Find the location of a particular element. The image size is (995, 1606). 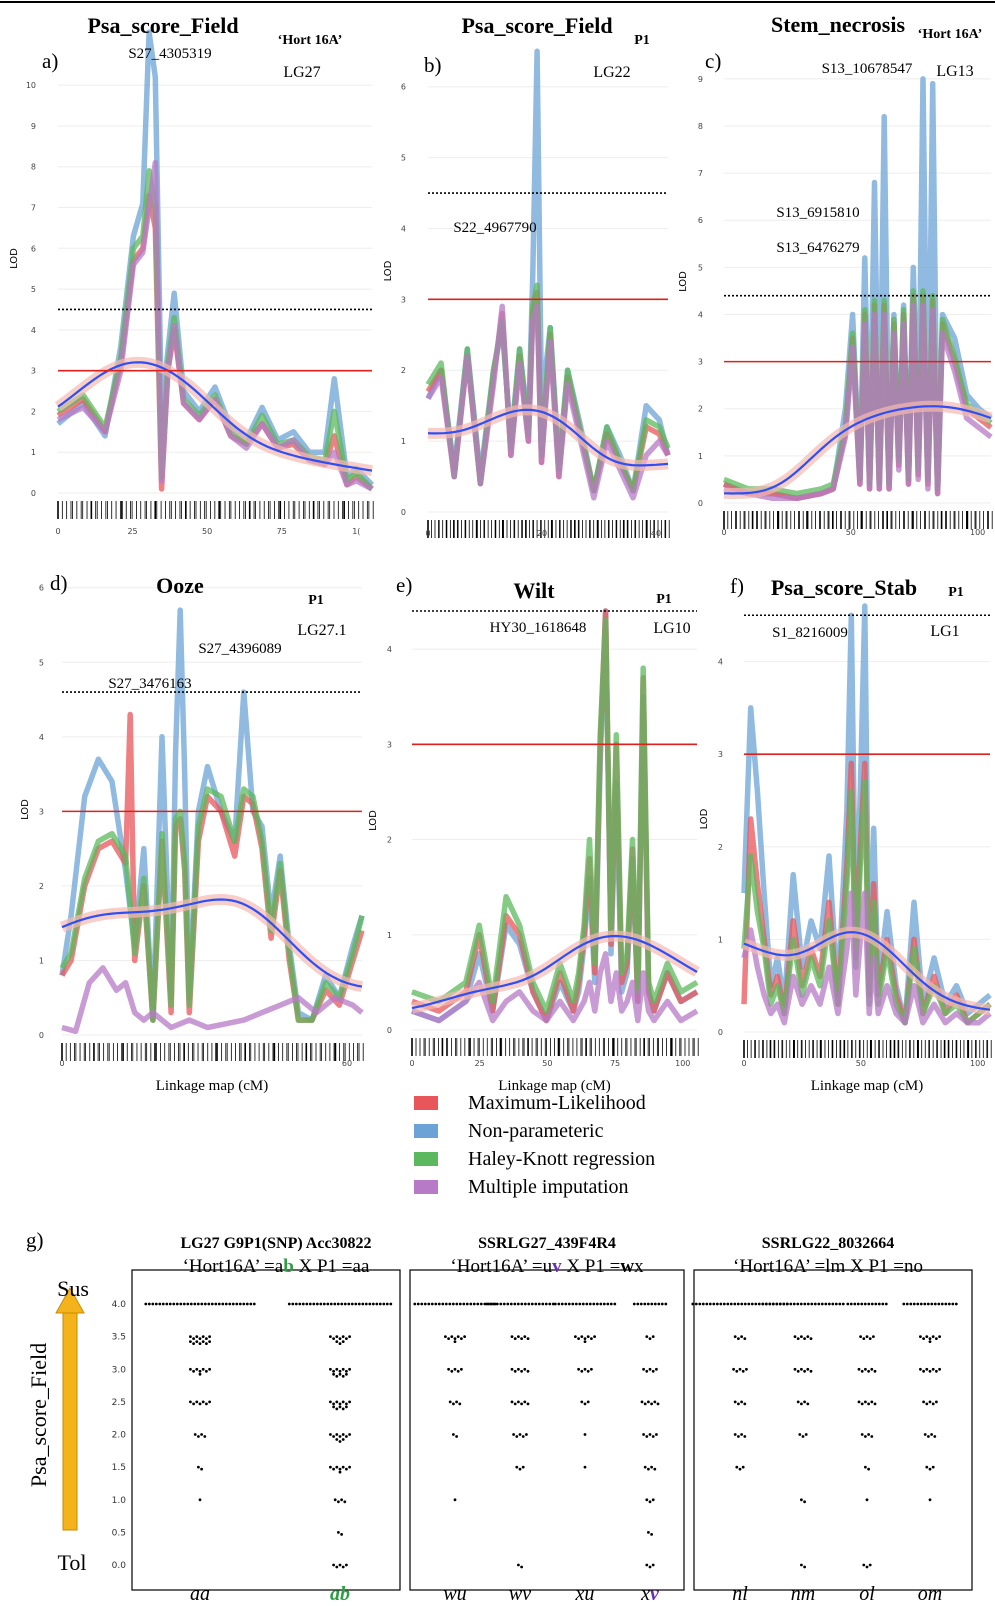

panel-letter: b) is located at coordinates (433, 65).